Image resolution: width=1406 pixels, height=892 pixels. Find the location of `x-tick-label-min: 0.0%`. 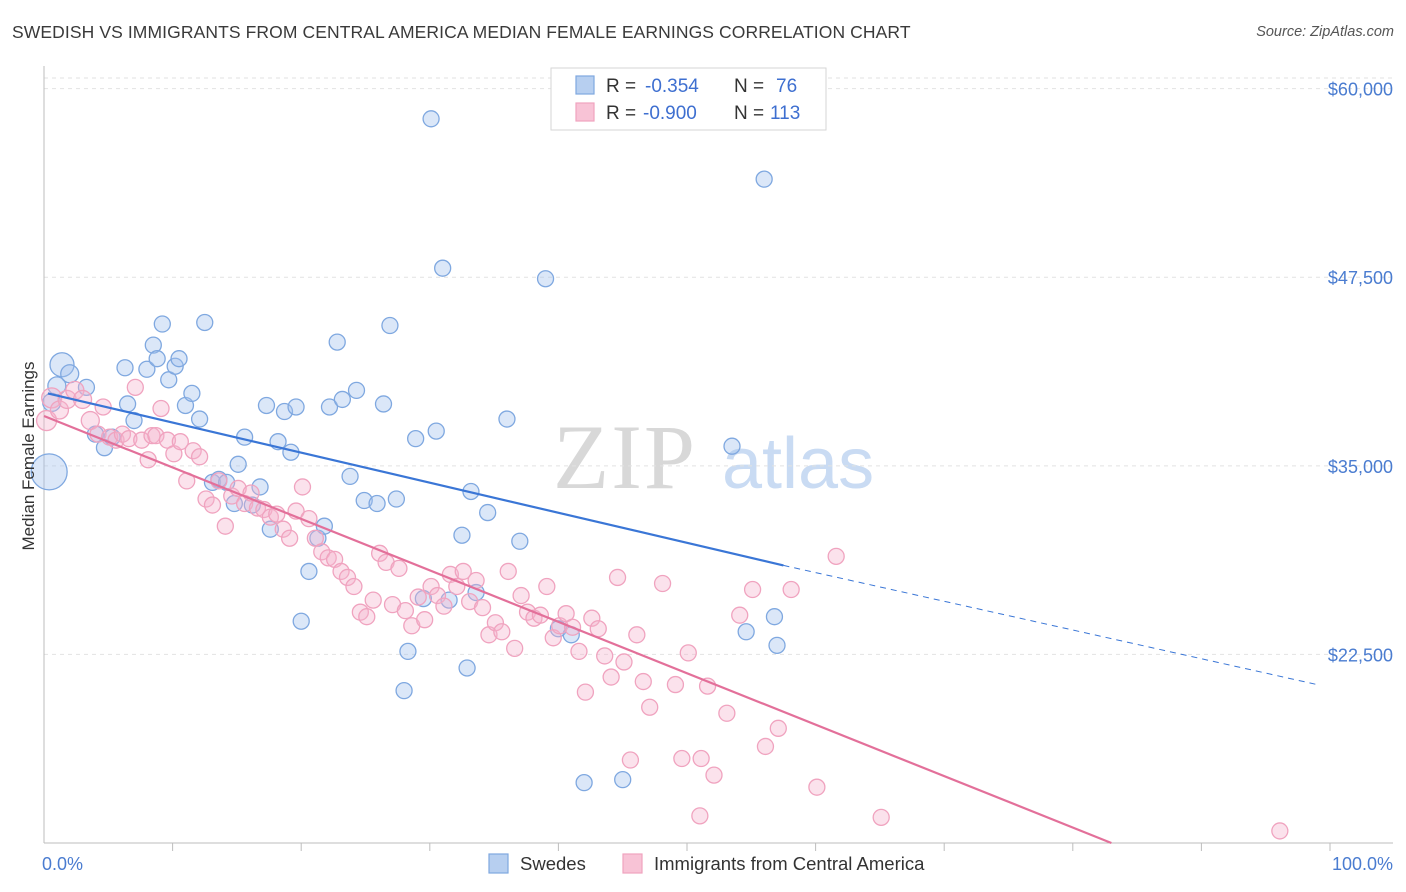

x-tick-label-min: 0.0% is located at coordinates (62, 864).